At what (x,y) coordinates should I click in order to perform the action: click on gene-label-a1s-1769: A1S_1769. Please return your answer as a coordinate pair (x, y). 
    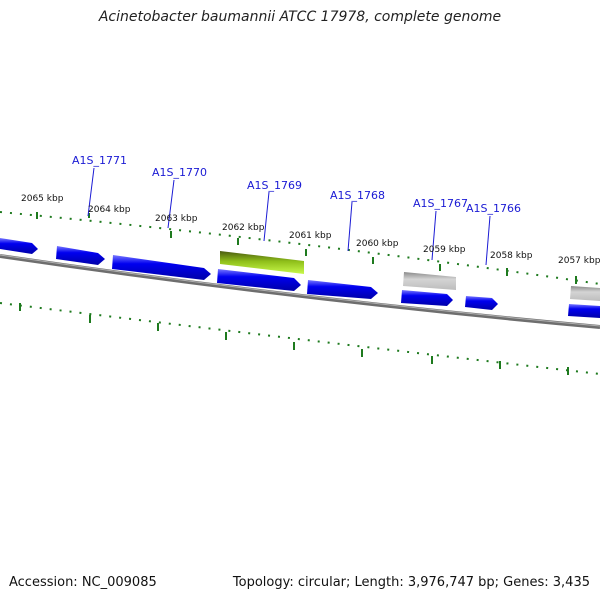
    Looking at the image, I should click on (274, 185).